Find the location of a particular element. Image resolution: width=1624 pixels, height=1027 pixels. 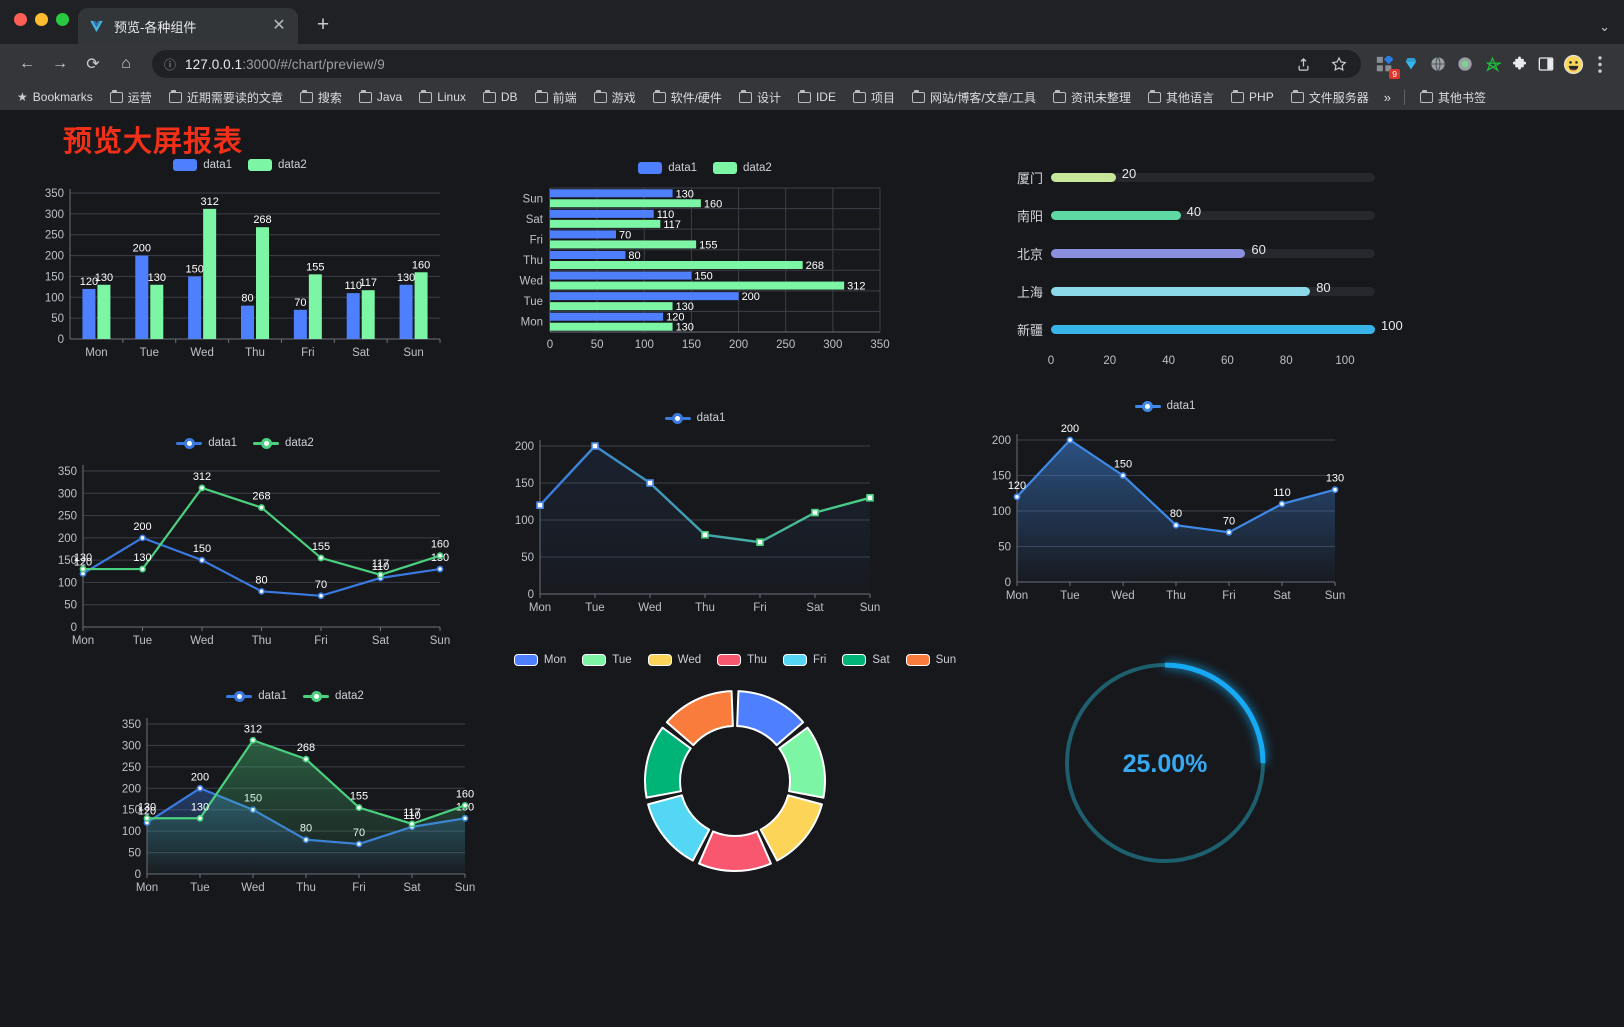

bookmark-item: 近期需要读的文章 is located at coordinates (226, 97).